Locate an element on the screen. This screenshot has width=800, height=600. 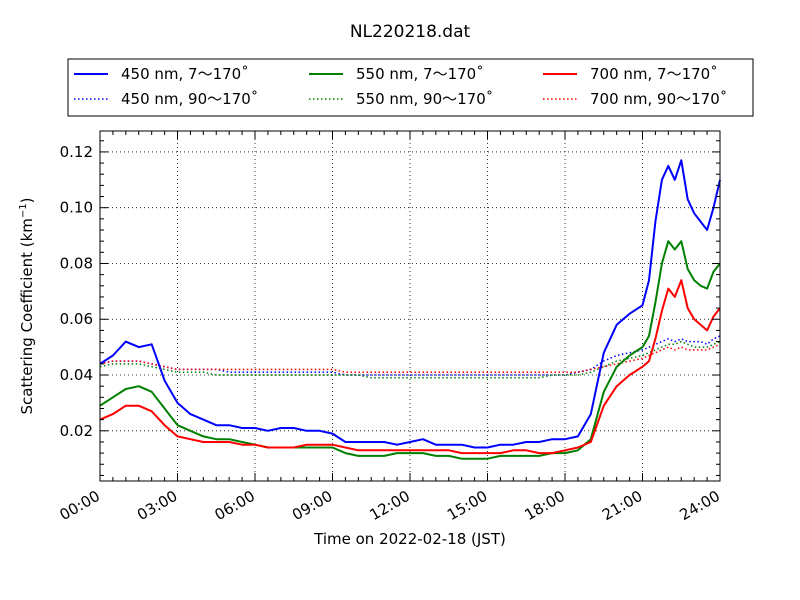
chart-title: NL220218.dat is located at coordinates (410, 32).